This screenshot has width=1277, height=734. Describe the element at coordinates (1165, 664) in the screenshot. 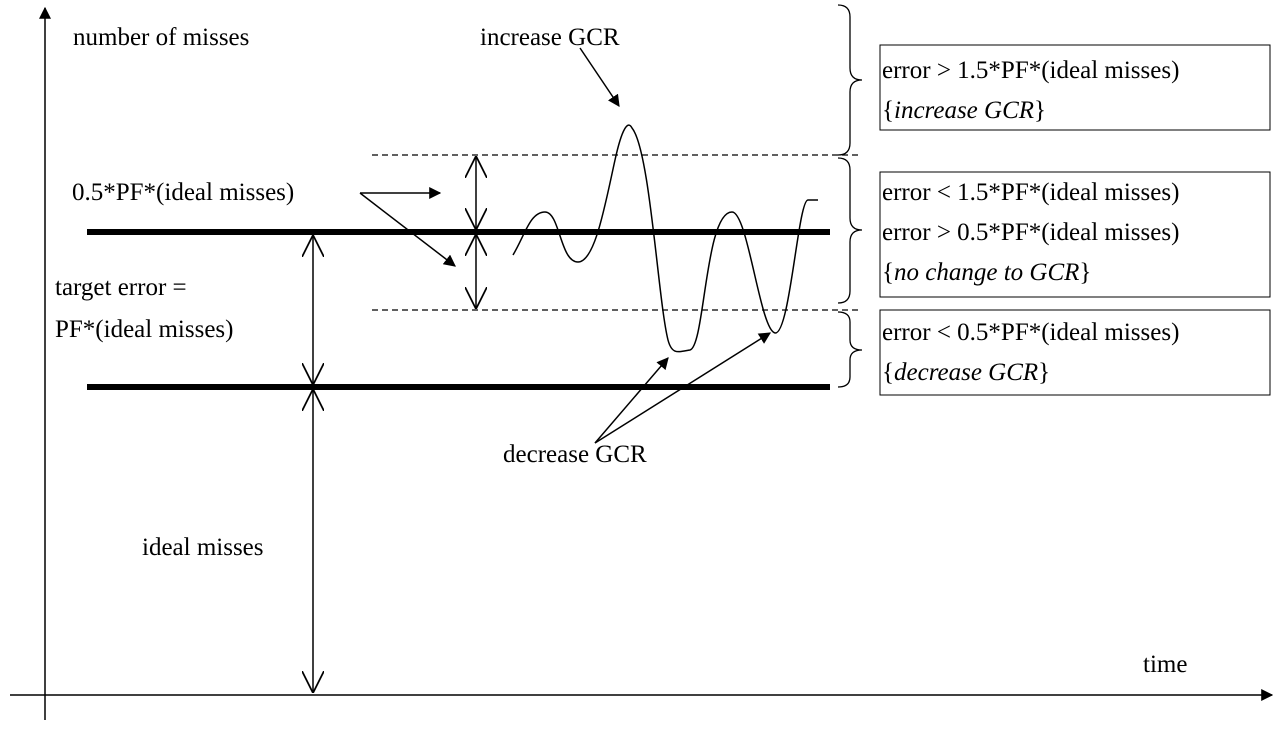

I see `x-axis-label: time` at that location.